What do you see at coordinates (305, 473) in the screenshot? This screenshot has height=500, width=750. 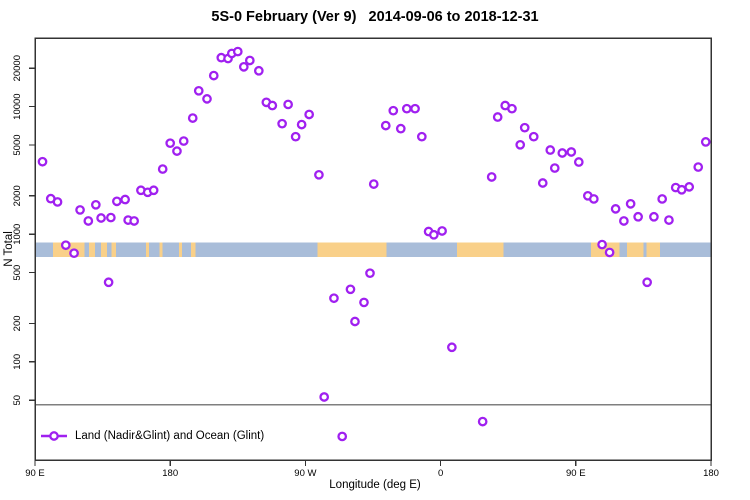 I see `x-tick-label: 90 W` at bounding box center [305, 473].